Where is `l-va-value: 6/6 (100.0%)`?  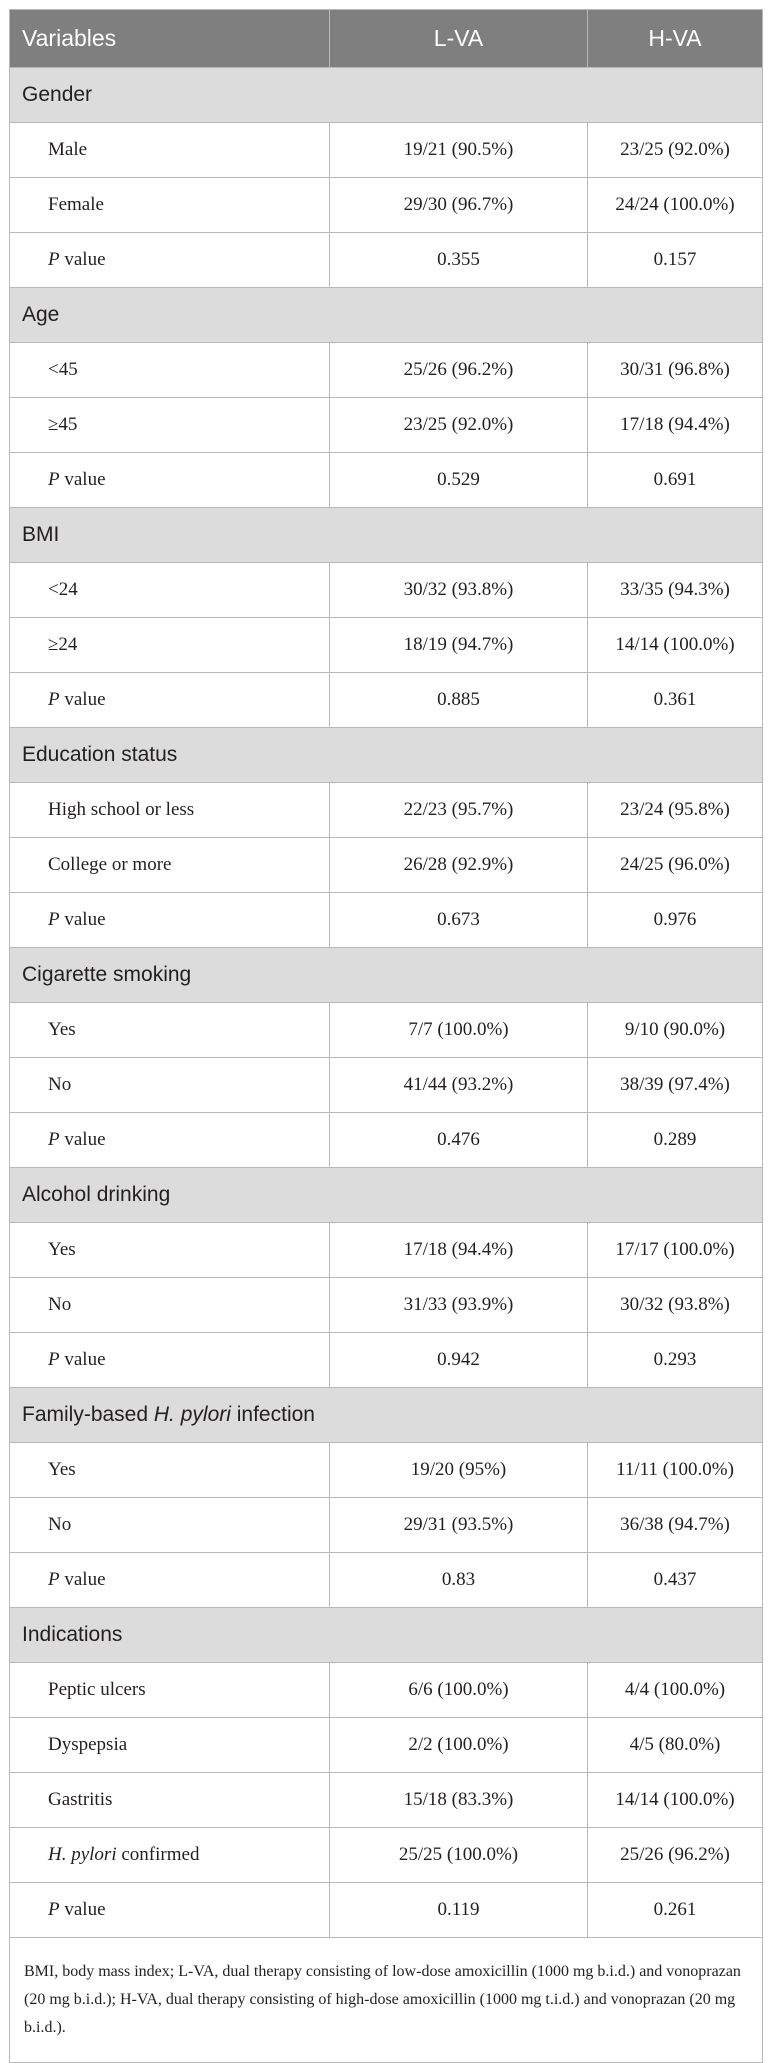
l-va-value: 6/6 (100.0%) is located at coordinates (458, 1690).